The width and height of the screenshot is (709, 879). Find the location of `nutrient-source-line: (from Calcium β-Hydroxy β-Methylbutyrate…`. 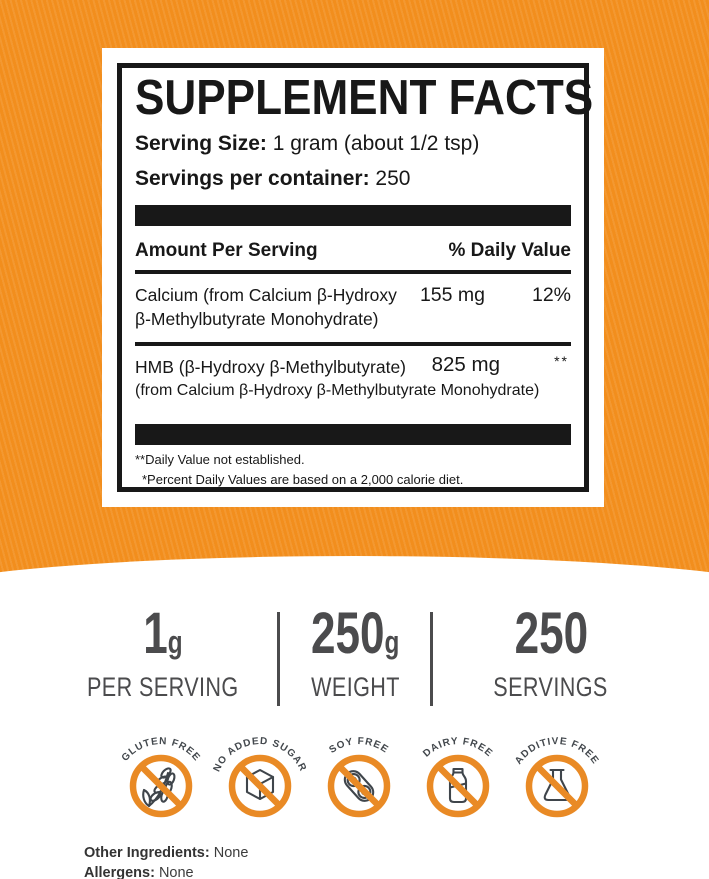

nutrient-source-line: (from Calcium β-Hydroxy β-Methylbutyrate… is located at coordinates (337, 390).